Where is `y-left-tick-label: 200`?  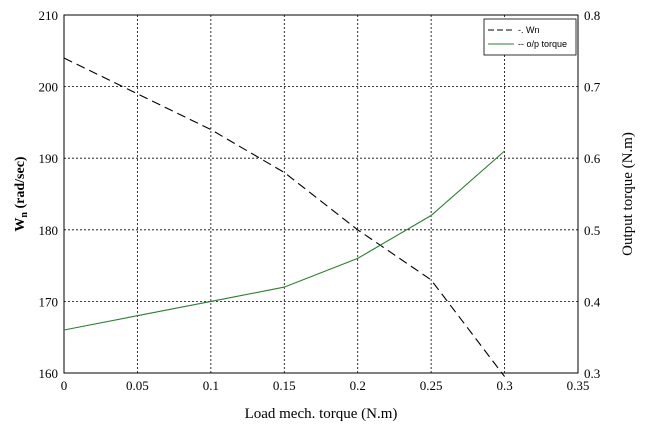
y-left-tick-label: 200 is located at coordinates (49, 87).